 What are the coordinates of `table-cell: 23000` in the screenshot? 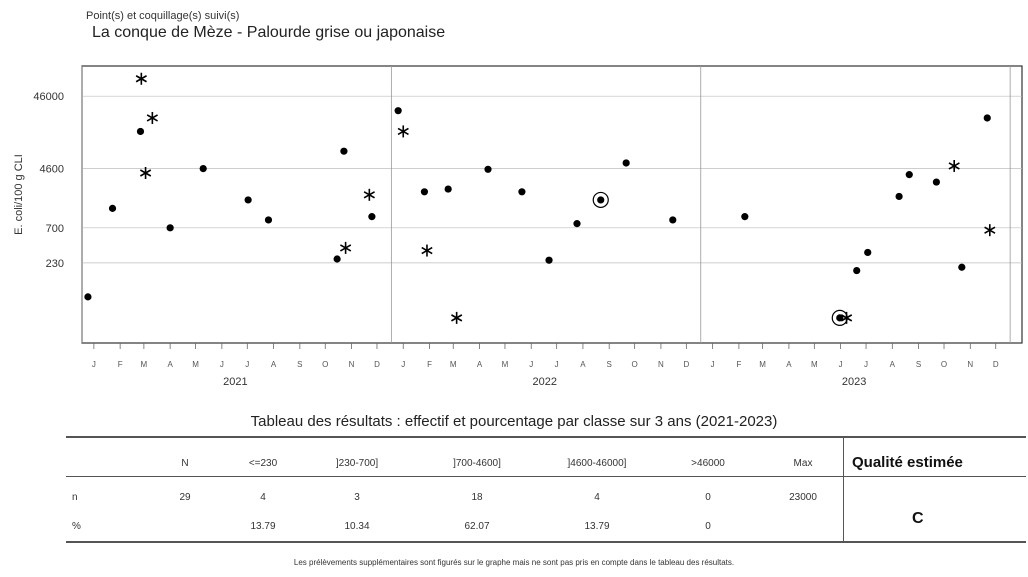 It's located at (803, 497).